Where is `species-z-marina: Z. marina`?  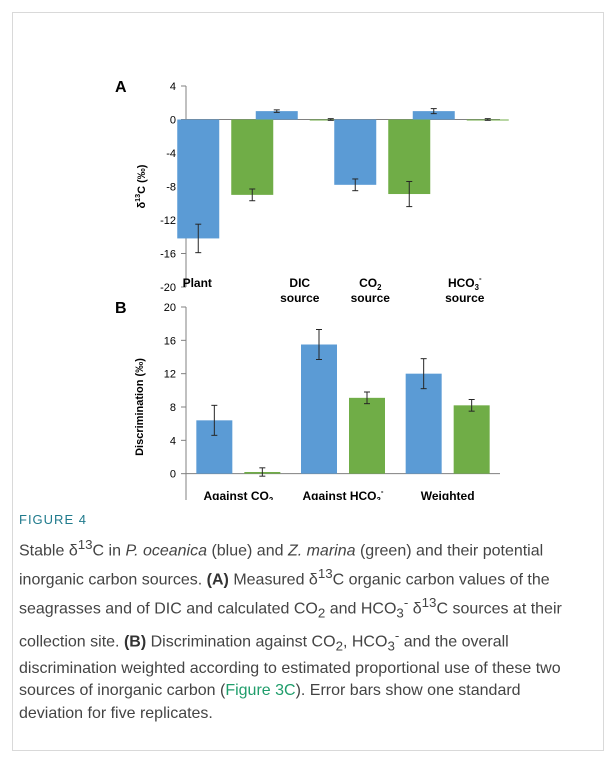 species-z-marina: Z. marina is located at coordinates (321, 551).